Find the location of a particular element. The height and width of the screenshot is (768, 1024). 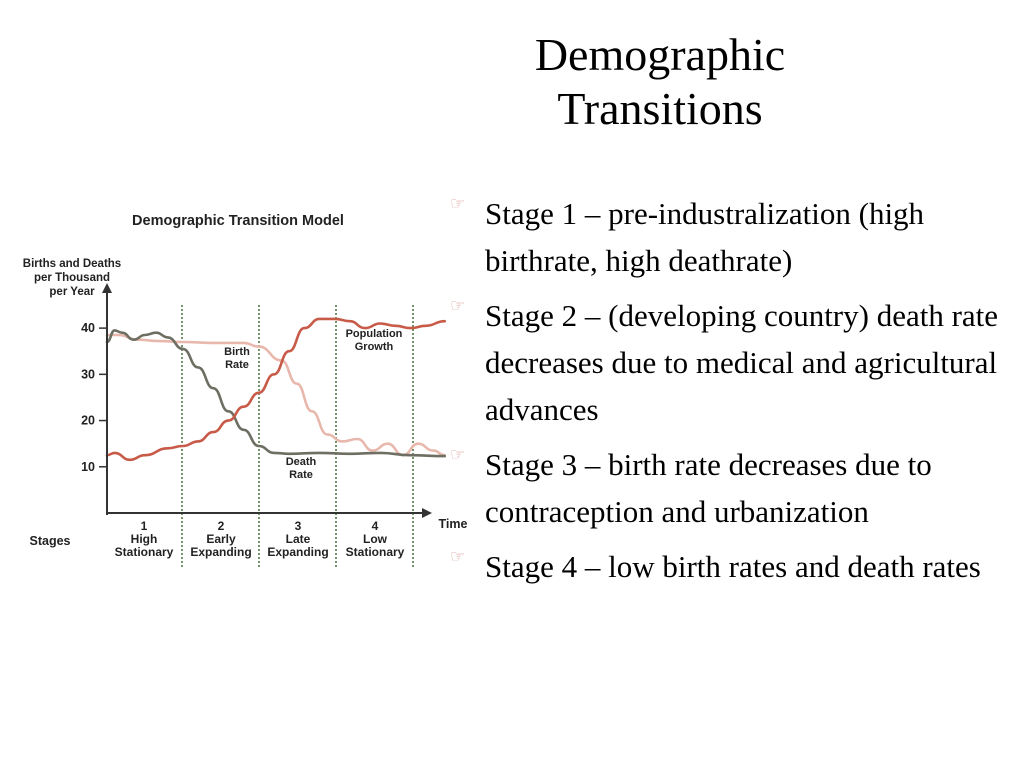

population-growth-annotation-line1: Population is located at coordinates (374, 334).